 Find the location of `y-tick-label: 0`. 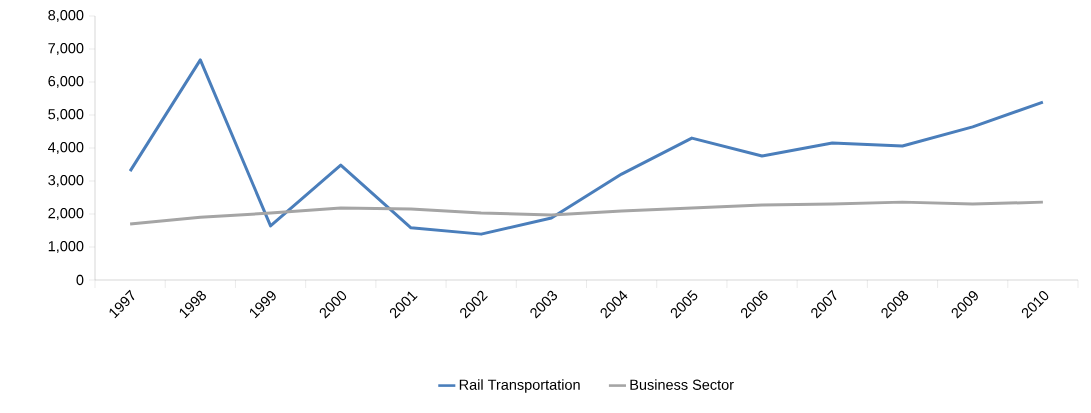

y-tick-label: 0 is located at coordinates (80, 280).